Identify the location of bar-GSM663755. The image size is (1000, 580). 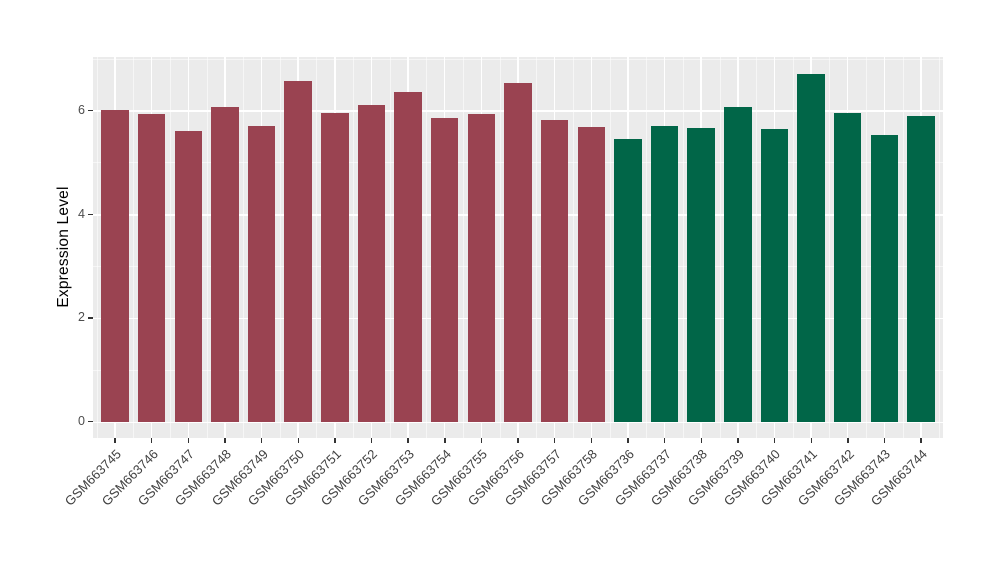
(481, 268).